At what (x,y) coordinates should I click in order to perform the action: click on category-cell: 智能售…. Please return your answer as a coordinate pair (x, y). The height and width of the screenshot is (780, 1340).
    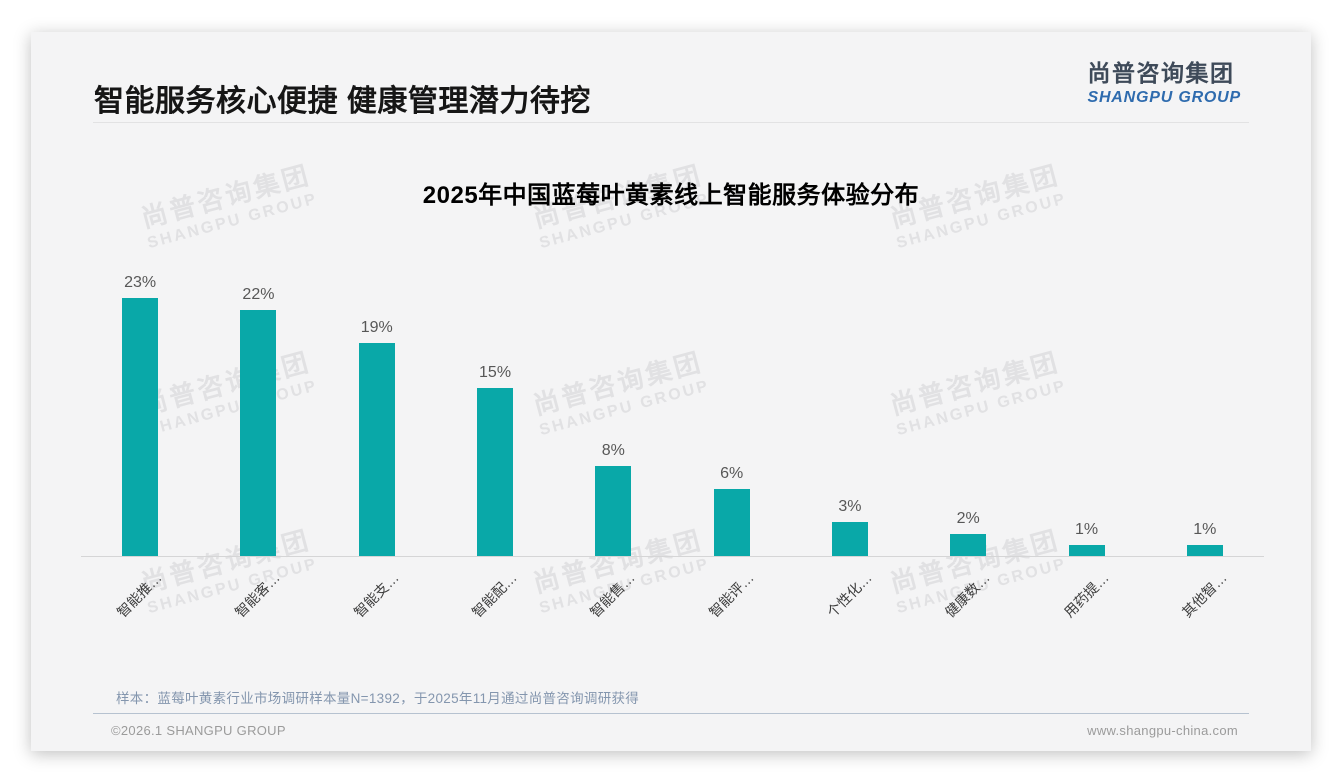
    Looking at the image, I should click on (613, 603).